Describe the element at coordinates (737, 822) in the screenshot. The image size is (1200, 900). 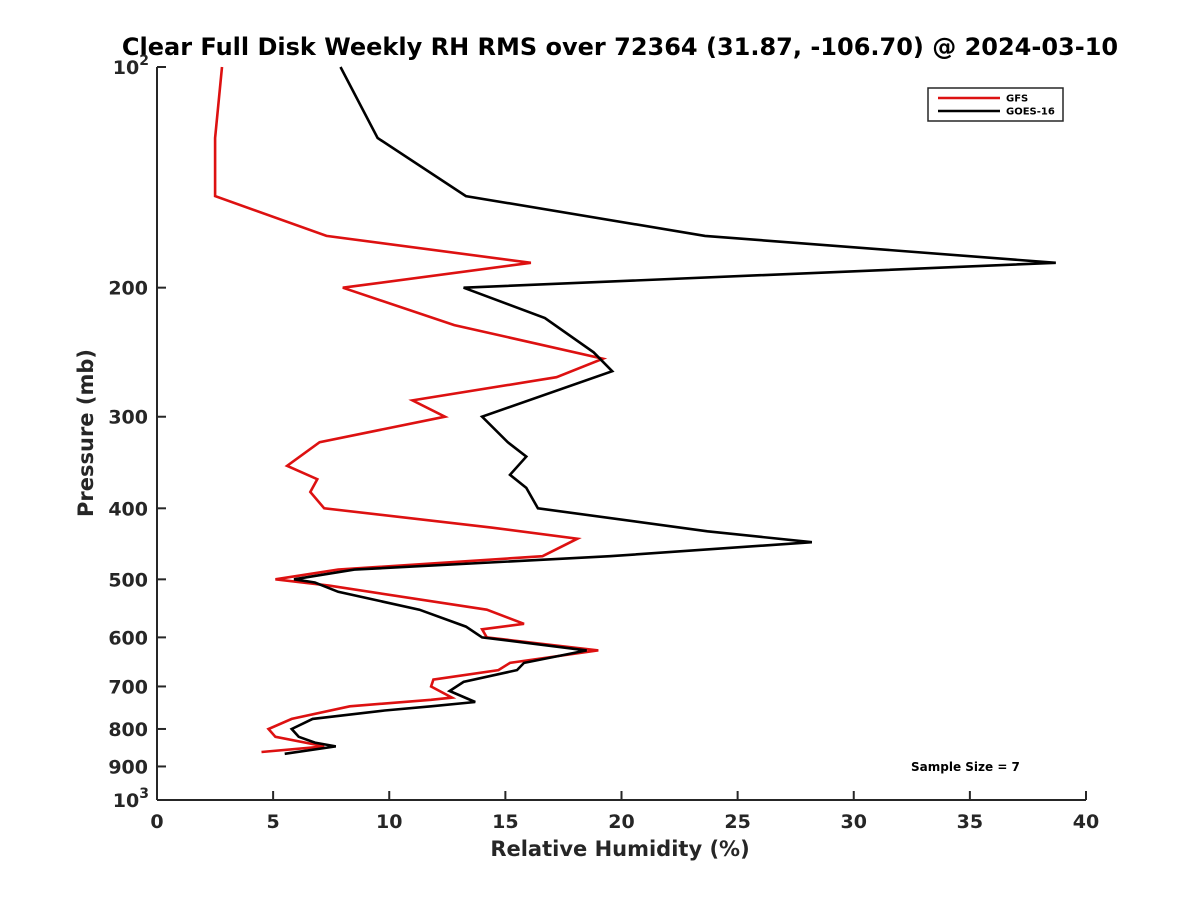
I see `x-tick-label: 25` at that location.